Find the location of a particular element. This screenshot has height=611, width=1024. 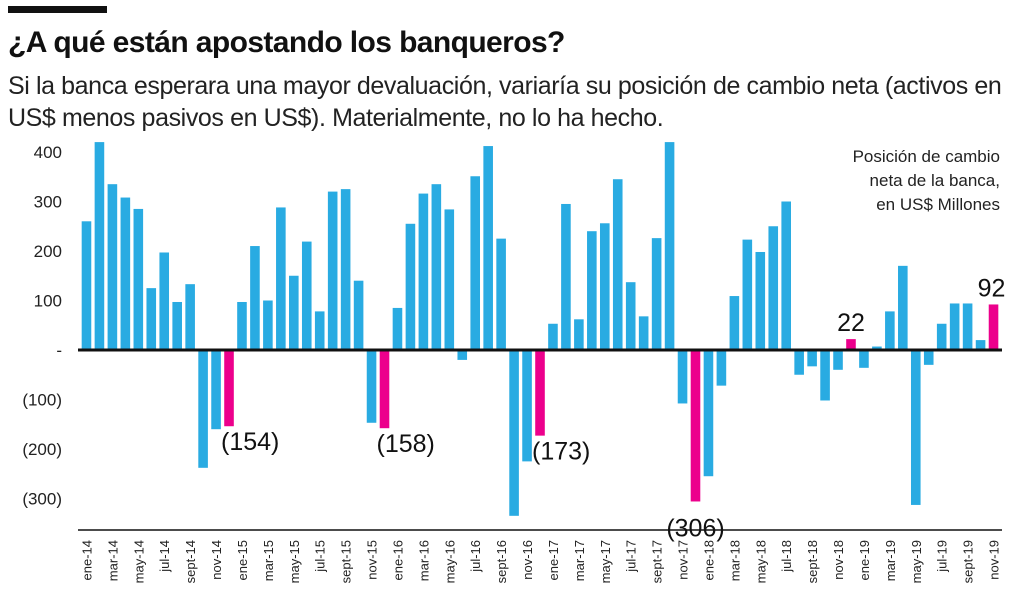

x-tick-label: jul-19 is located at coordinates (942, 556).